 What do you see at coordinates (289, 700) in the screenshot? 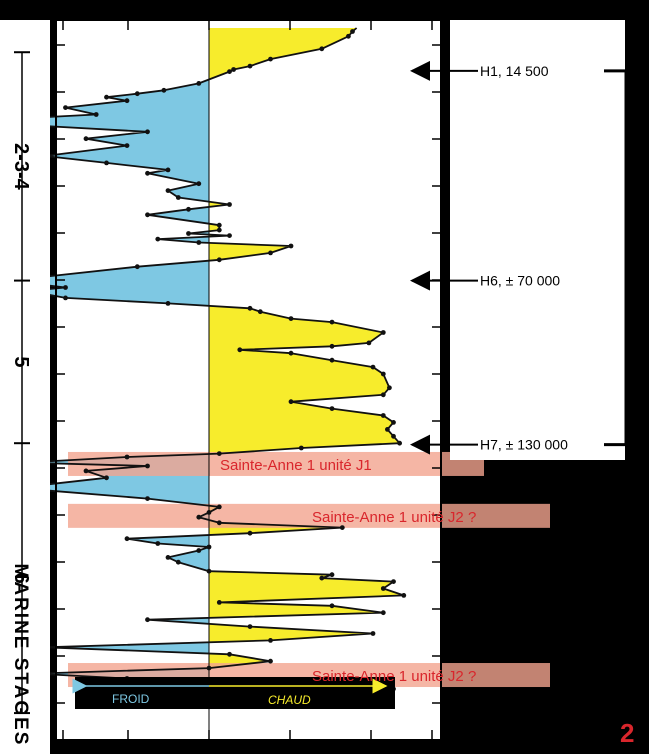
I see `legend-warm-label: CHAUD` at bounding box center [289, 700].